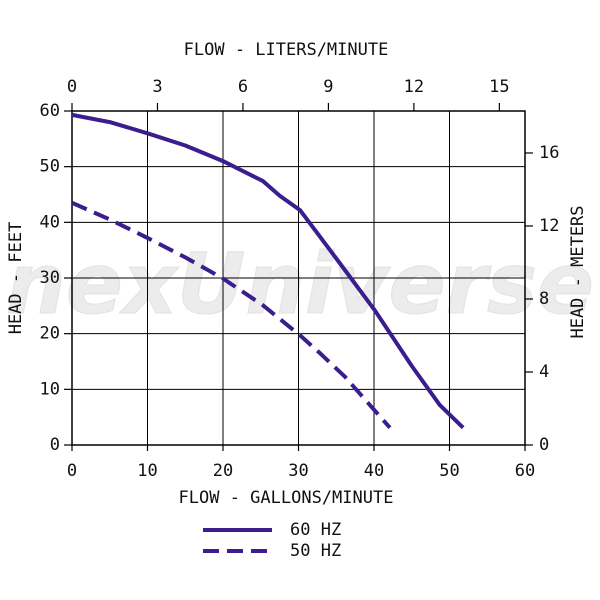 This screenshot has width=600, height=600. I want to click on y-tick-label: 30, so click(50, 278).